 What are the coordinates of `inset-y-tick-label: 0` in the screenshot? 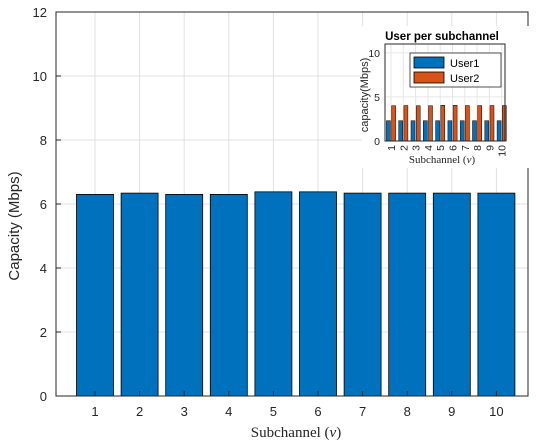 It's located at (377, 142).